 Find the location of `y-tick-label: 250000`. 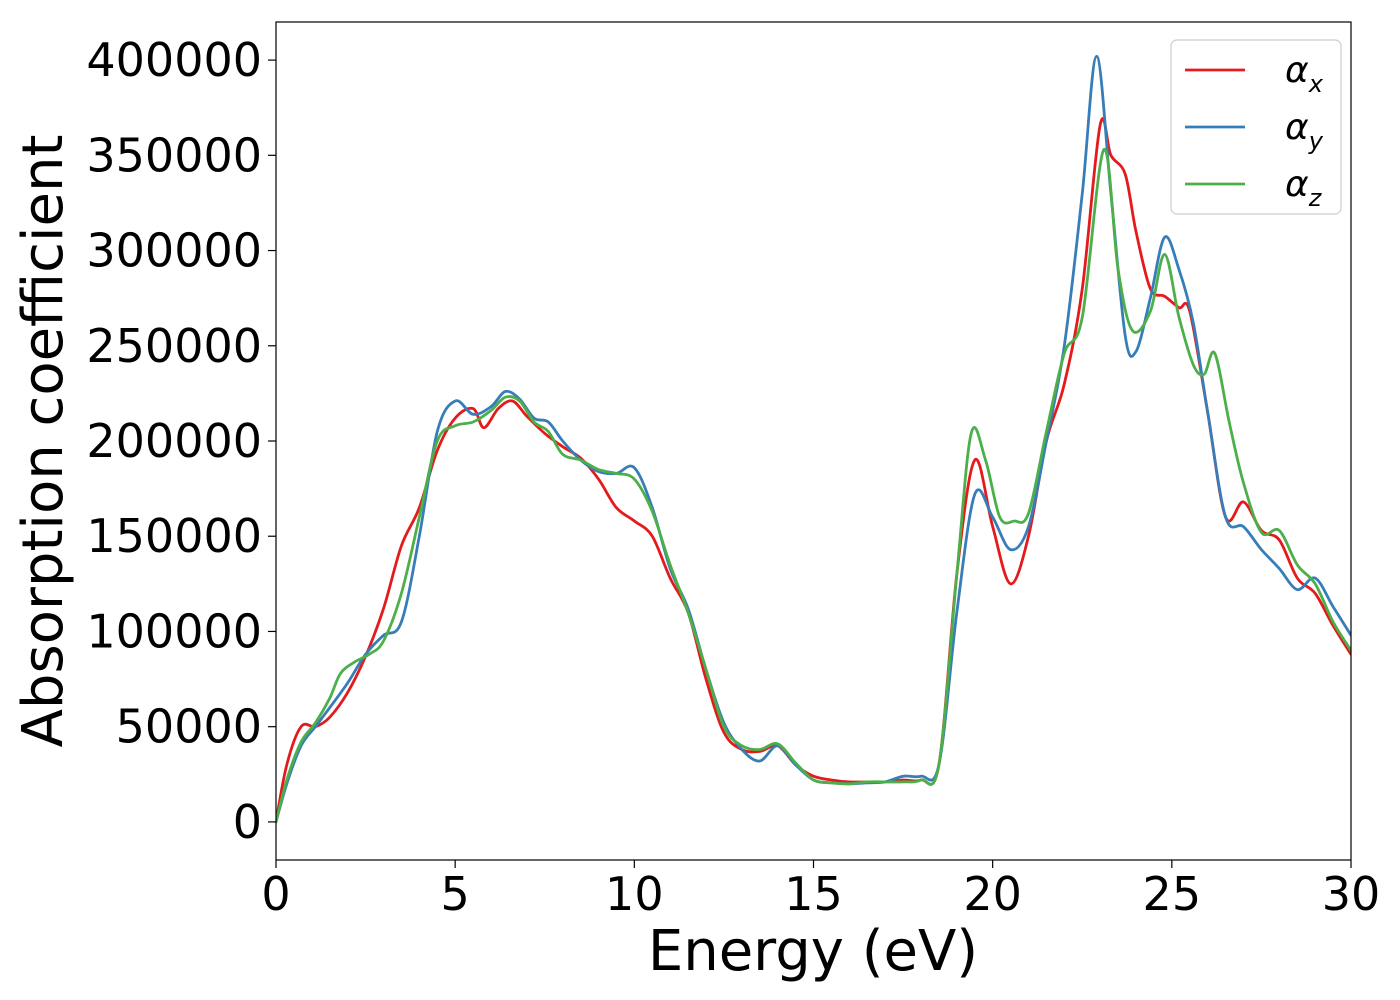

y-tick-label: 250000 is located at coordinates (174, 346).